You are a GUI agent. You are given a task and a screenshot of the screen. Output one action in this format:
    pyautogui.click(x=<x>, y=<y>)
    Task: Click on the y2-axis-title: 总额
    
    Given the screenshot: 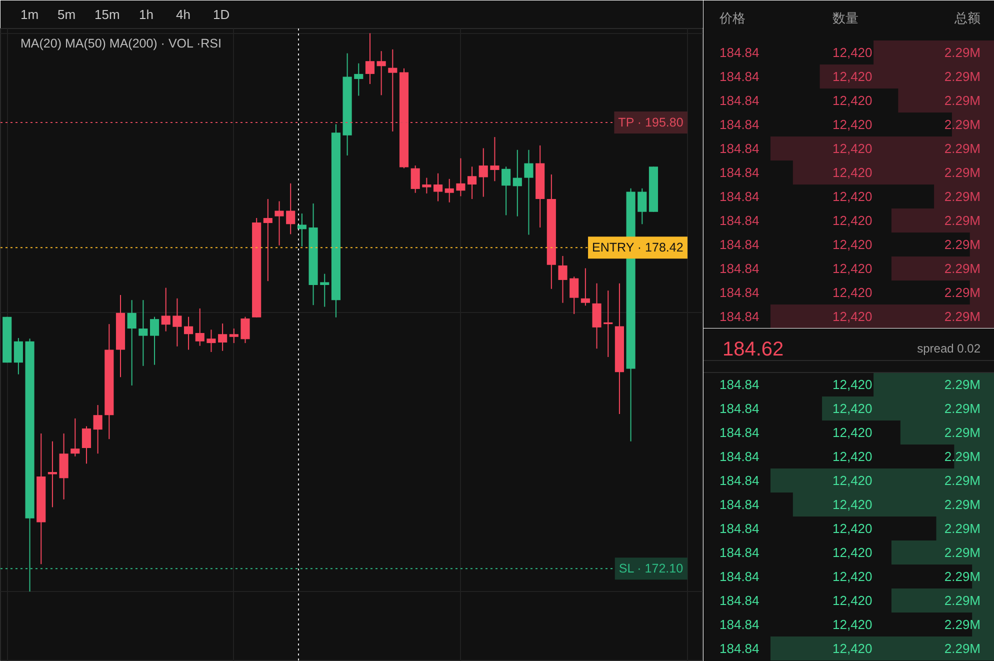 What is the action you would take?
    pyautogui.click(x=967, y=18)
    